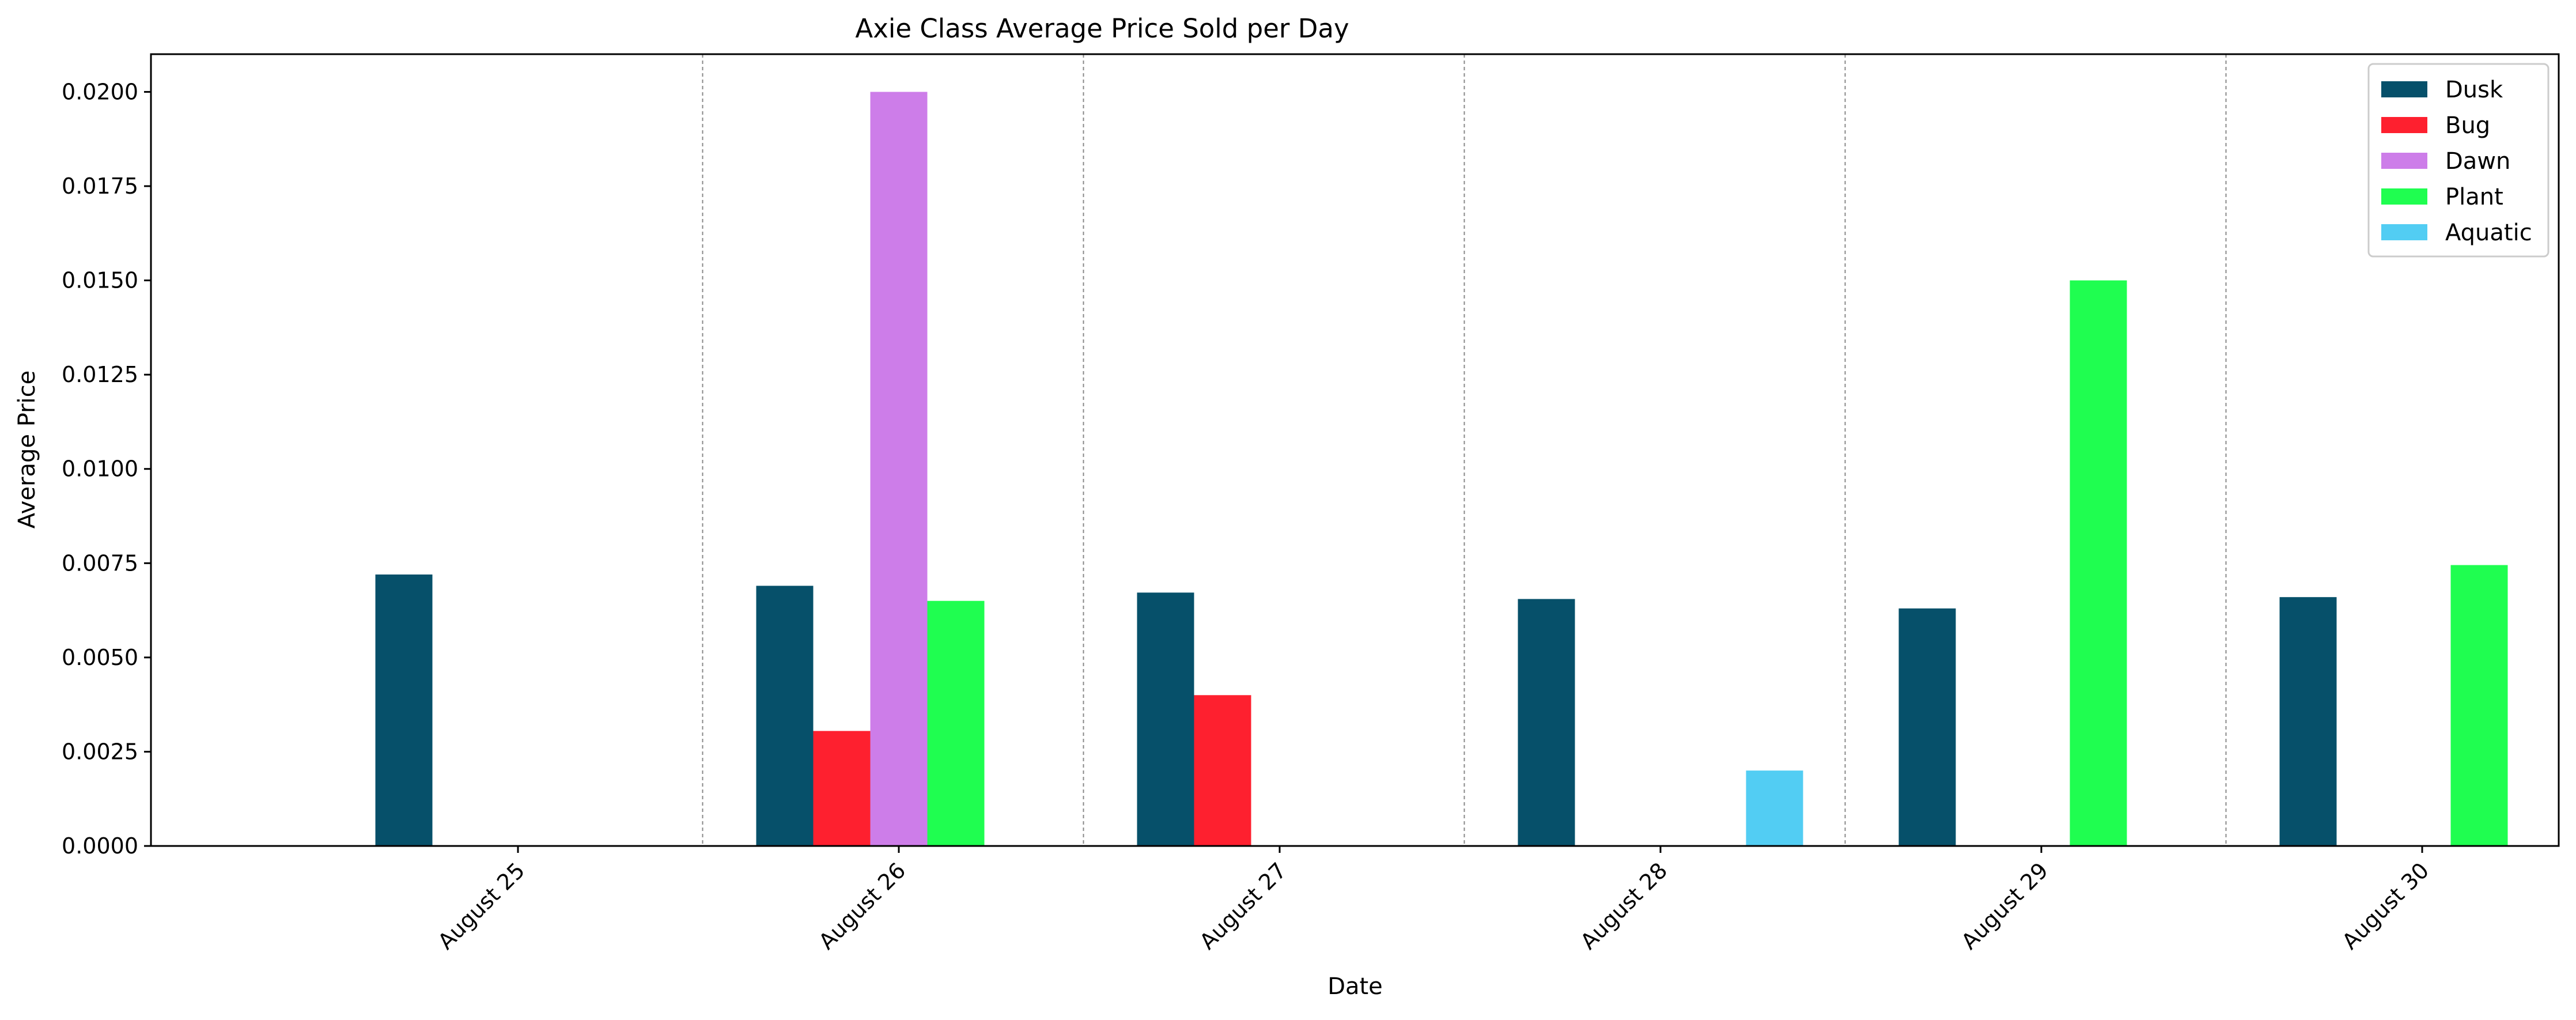  I want to click on legend-swatch-dawn, so click(2404, 161).